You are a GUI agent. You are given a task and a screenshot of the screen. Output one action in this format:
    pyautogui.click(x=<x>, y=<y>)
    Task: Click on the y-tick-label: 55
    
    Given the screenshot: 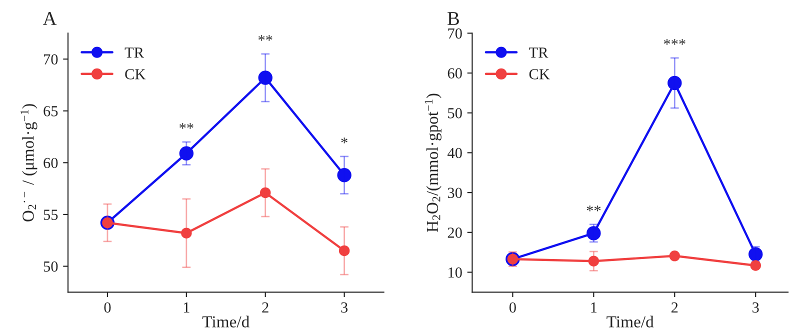 What is the action you would take?
    pyautogui.click(x=51, y=215)
    